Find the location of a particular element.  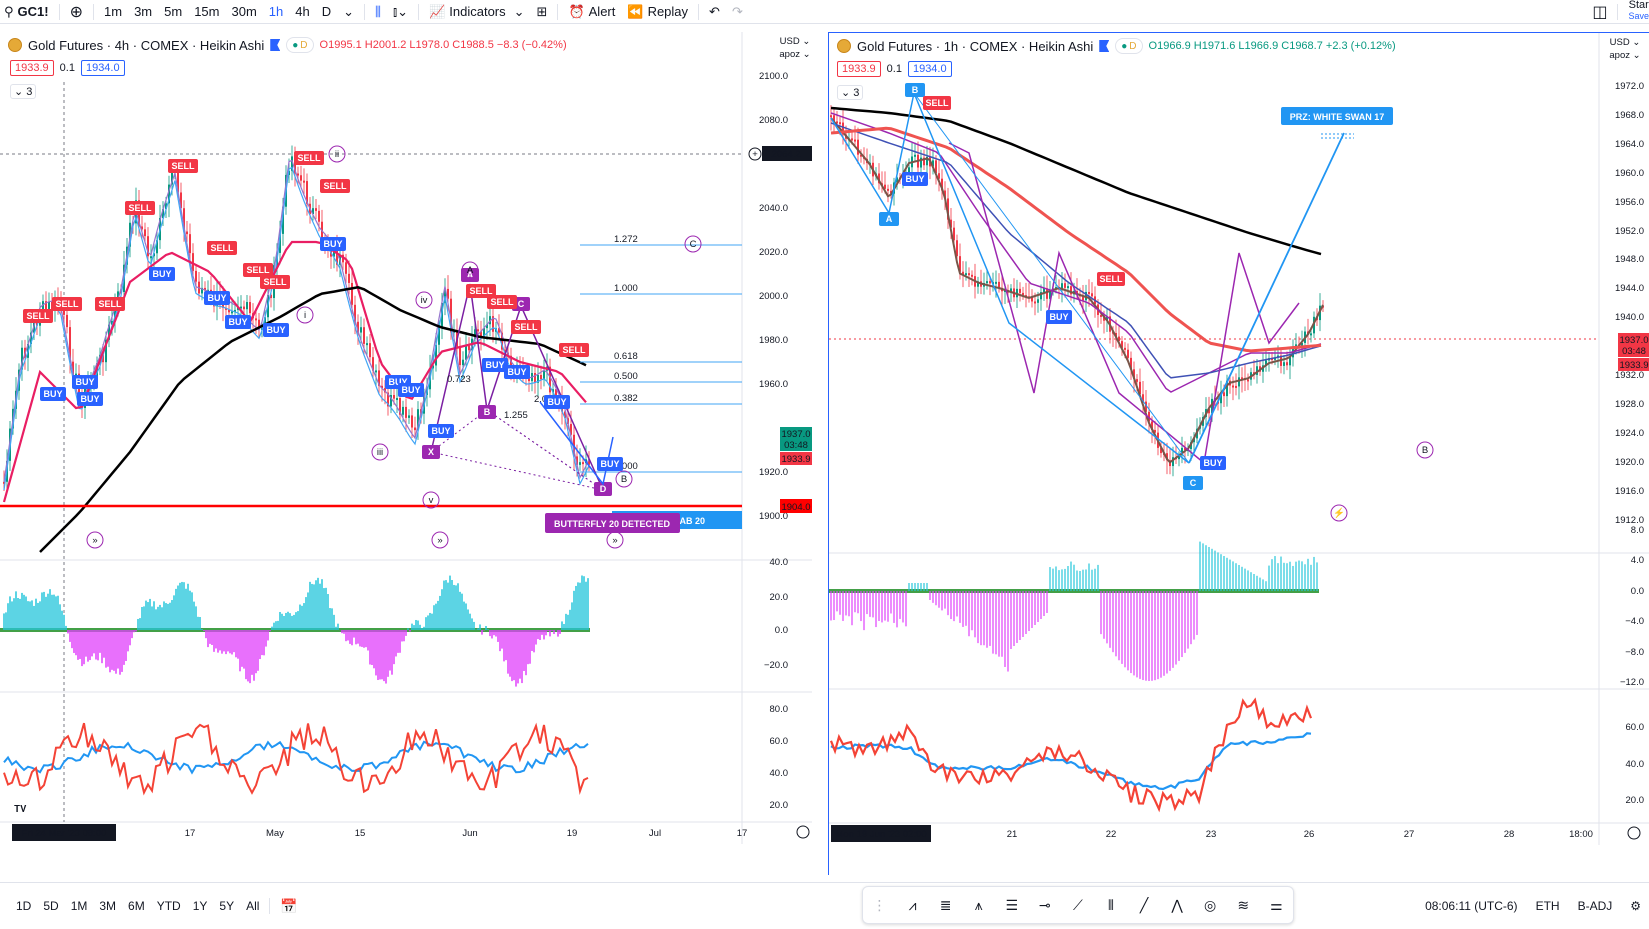

rsi-tick: 20.0 is located at coordinates (779, 805).